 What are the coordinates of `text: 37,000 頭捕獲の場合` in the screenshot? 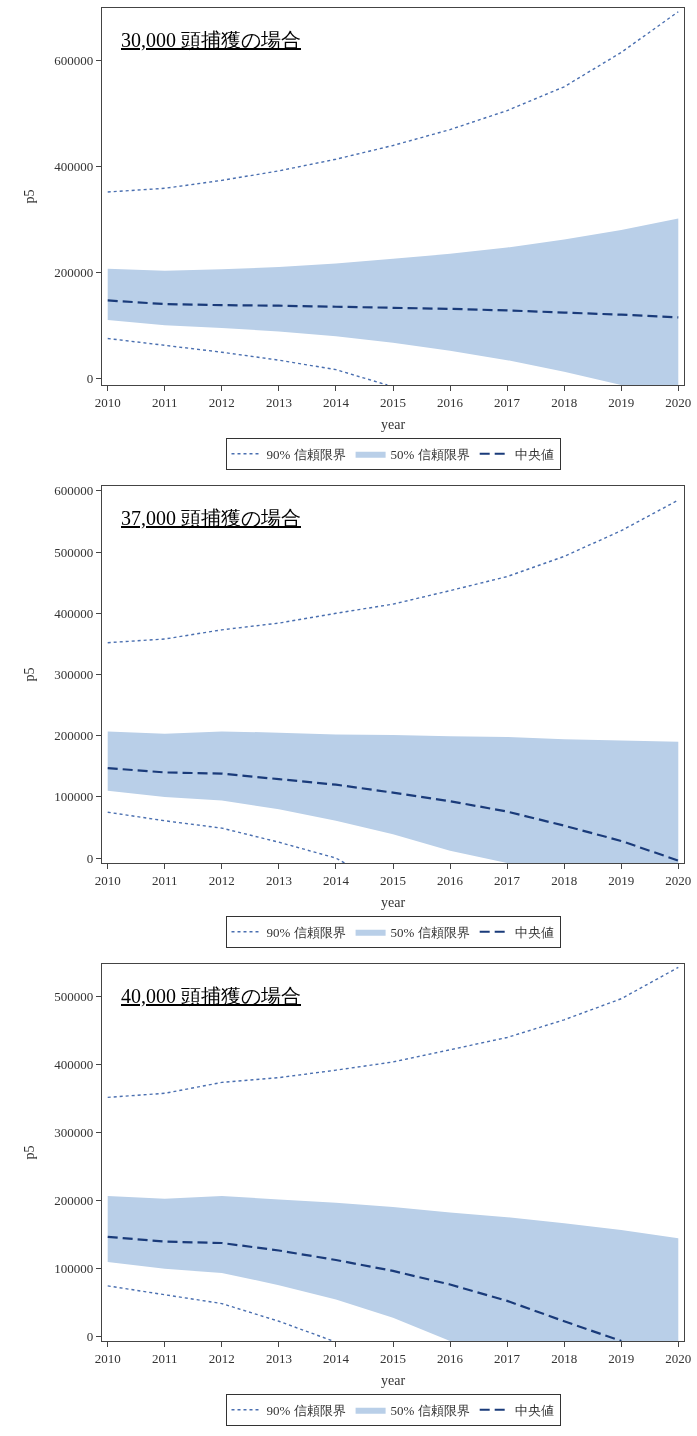 It's located at (211, 518).